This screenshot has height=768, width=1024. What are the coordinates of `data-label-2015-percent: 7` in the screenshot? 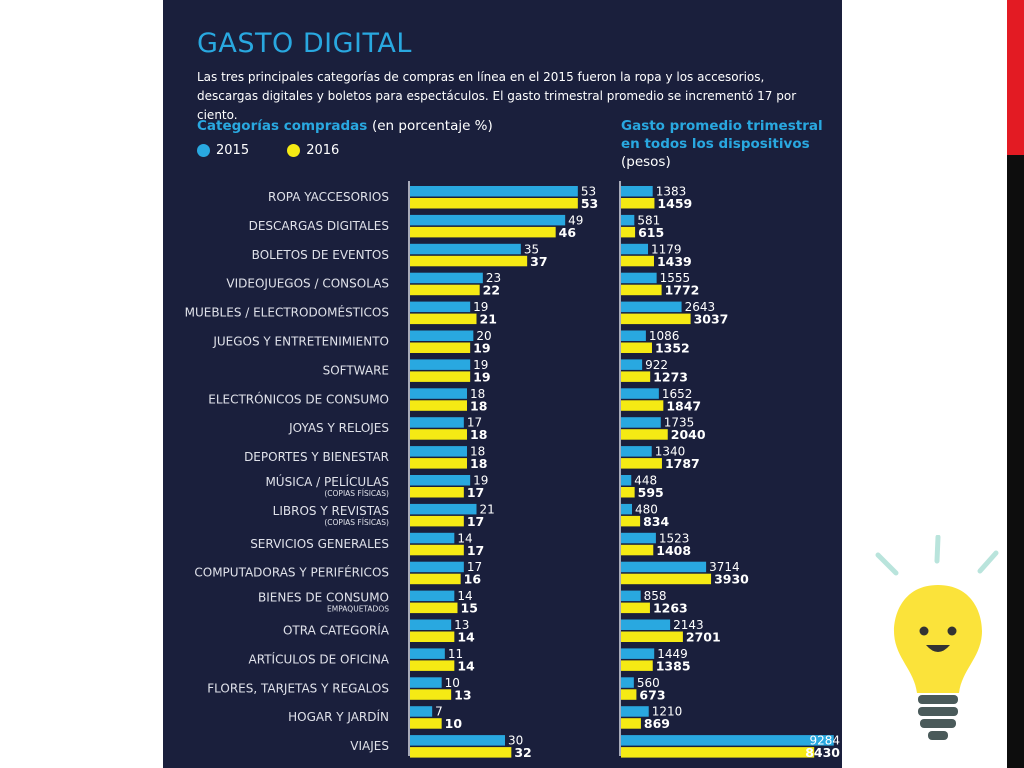 It's located at (439, 712).